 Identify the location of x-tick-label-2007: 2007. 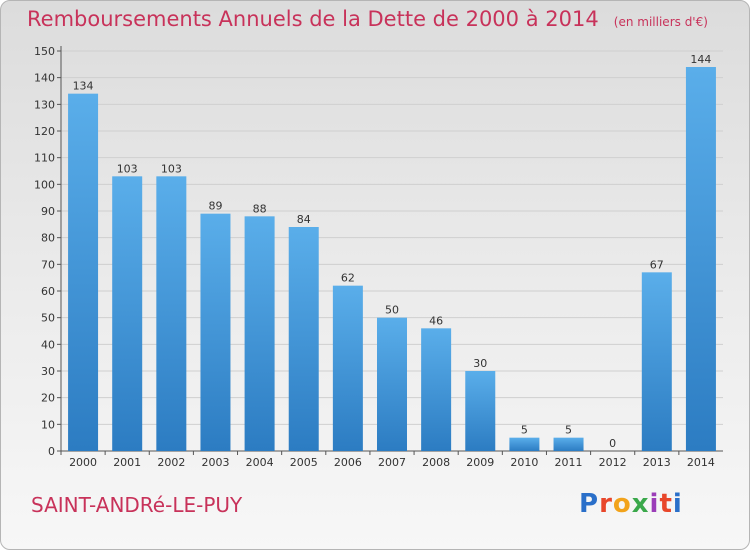
(392, 462).